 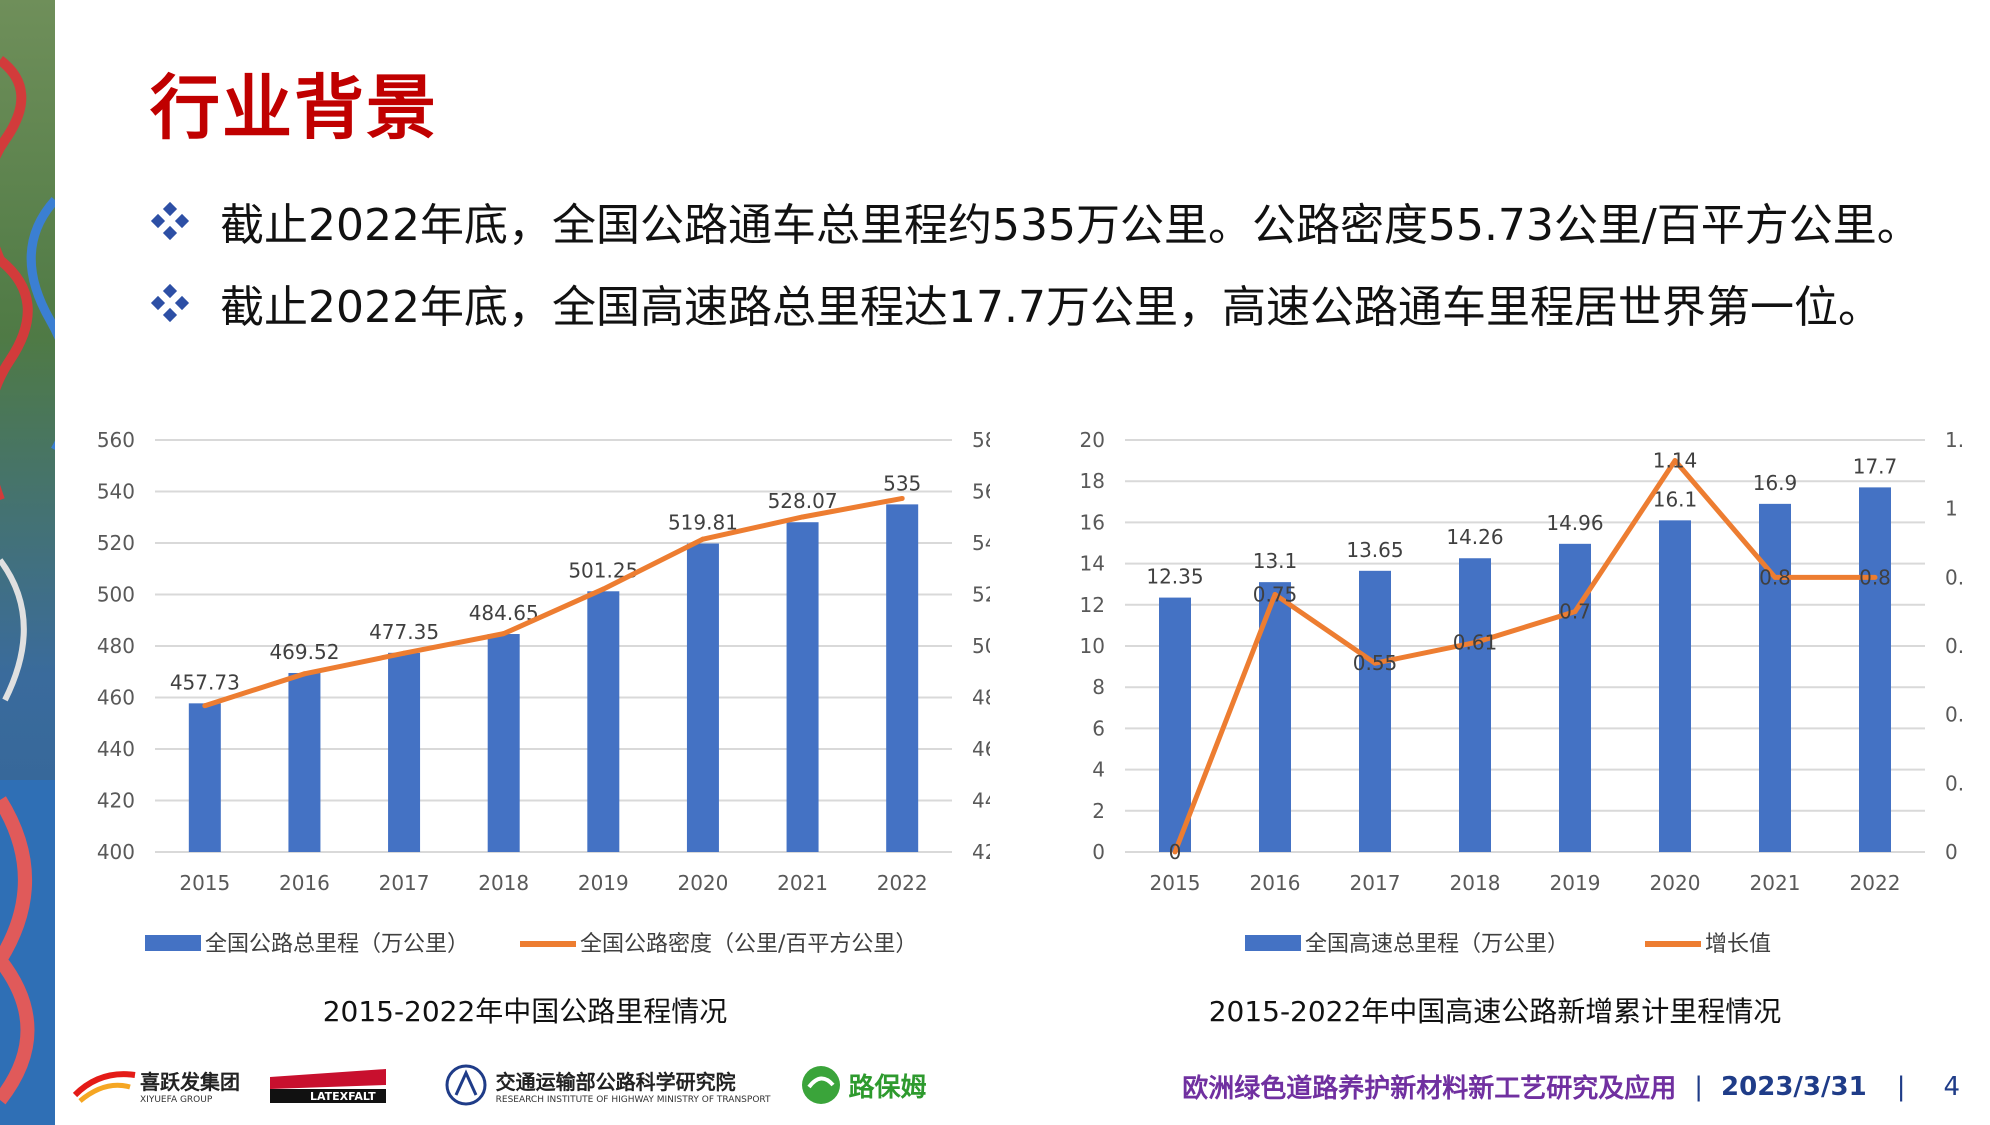 What do you see at coordinates (1955, 783) in the screenshot?
I see `y-tick-label-right: 0.2` at bounding box center [1955, 783].